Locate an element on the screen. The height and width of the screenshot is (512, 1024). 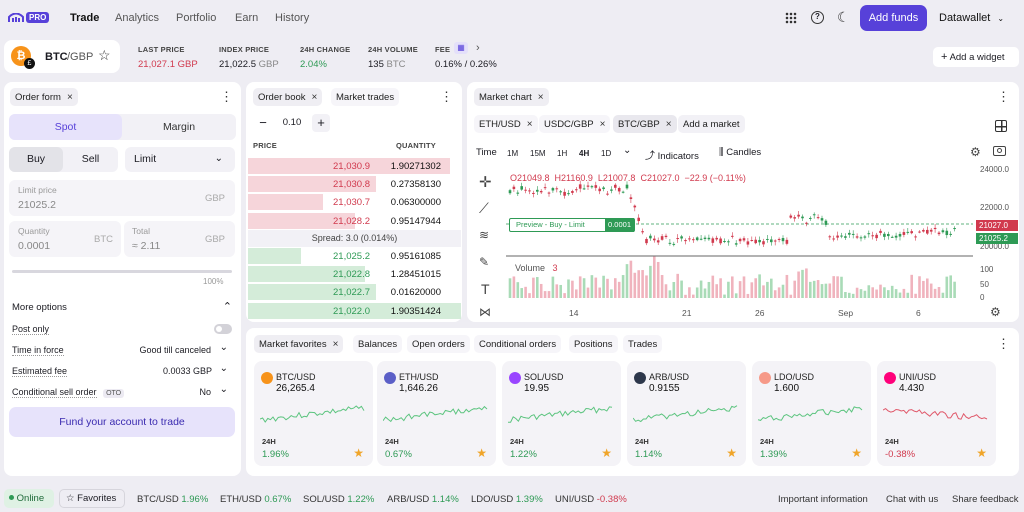
dark-mode-icon: ☾ is located at coordinates (843, 17).